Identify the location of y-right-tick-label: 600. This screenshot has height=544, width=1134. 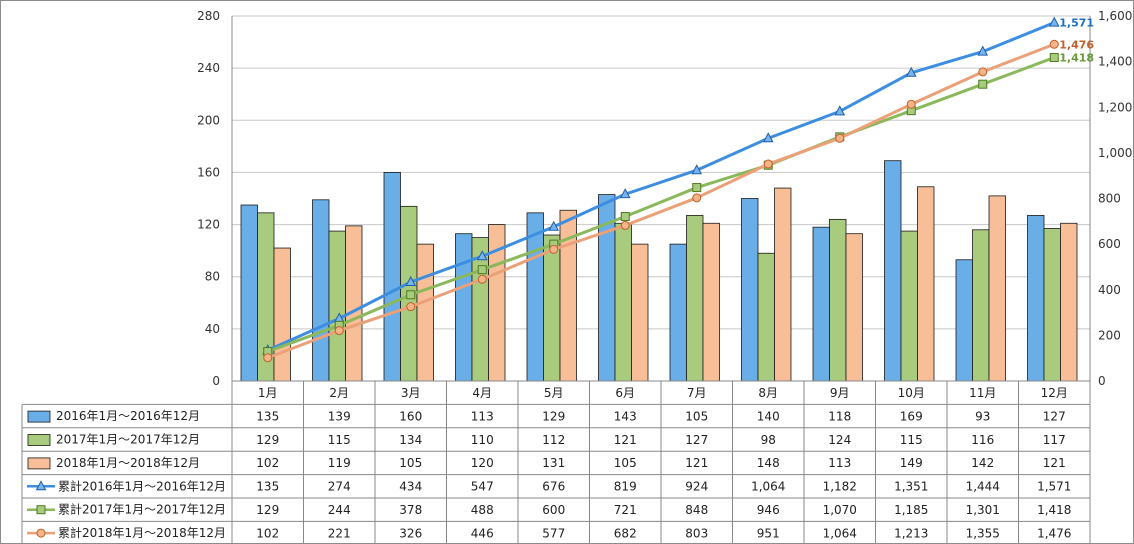
(1109, 244).